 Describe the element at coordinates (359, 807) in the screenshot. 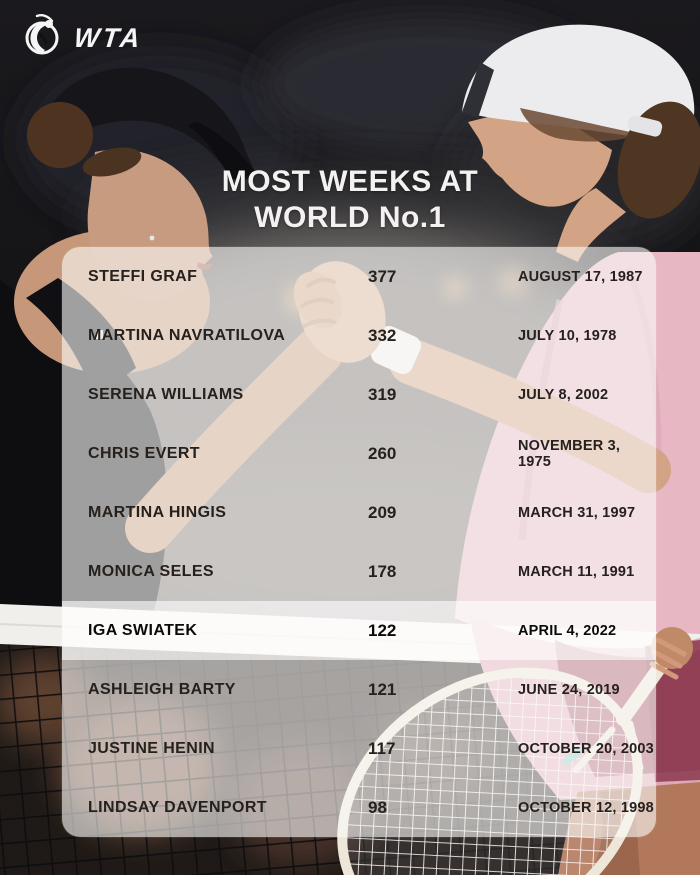

I see `table-row: LINDSAY DAVENPORT 98 OCTOBER 12, 1998` at that location.